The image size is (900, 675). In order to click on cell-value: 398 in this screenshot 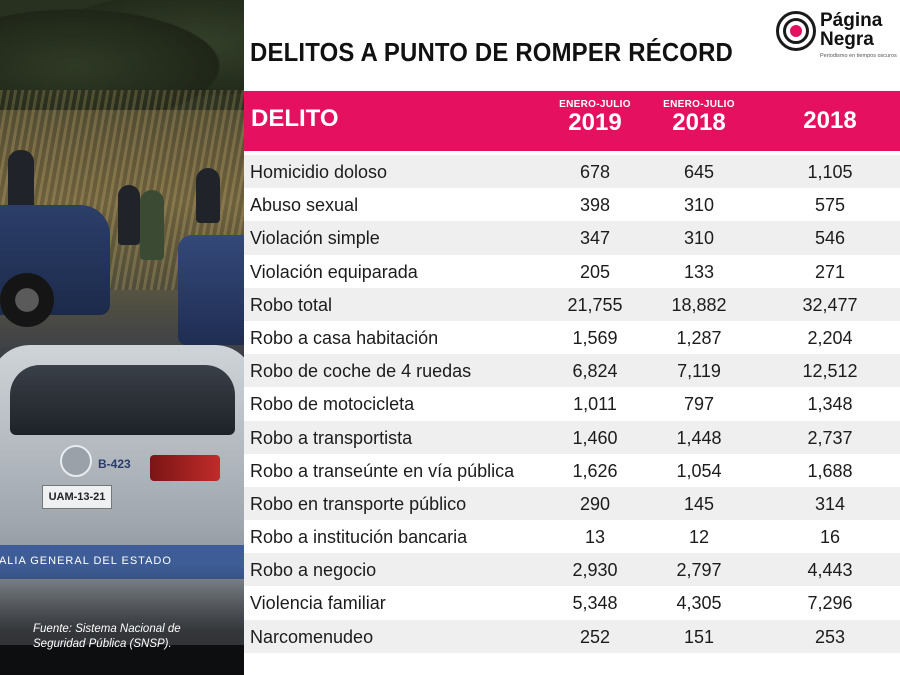, I will do `click(595, 205)`.